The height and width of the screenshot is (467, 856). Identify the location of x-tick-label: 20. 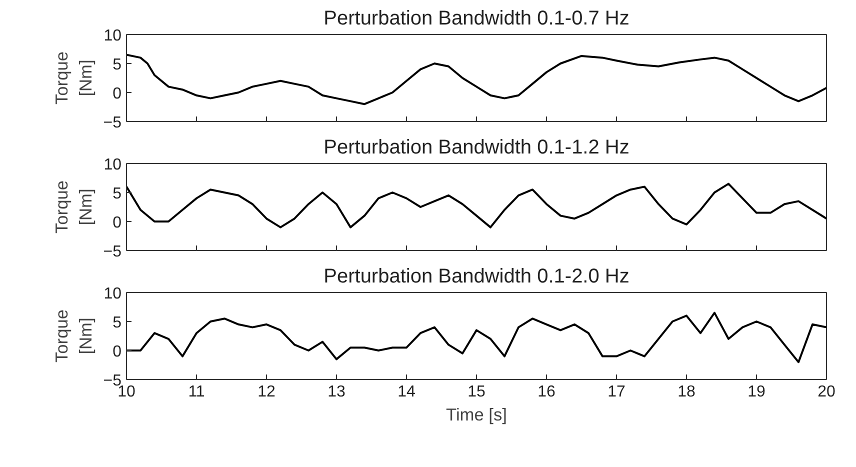
(827, 392).